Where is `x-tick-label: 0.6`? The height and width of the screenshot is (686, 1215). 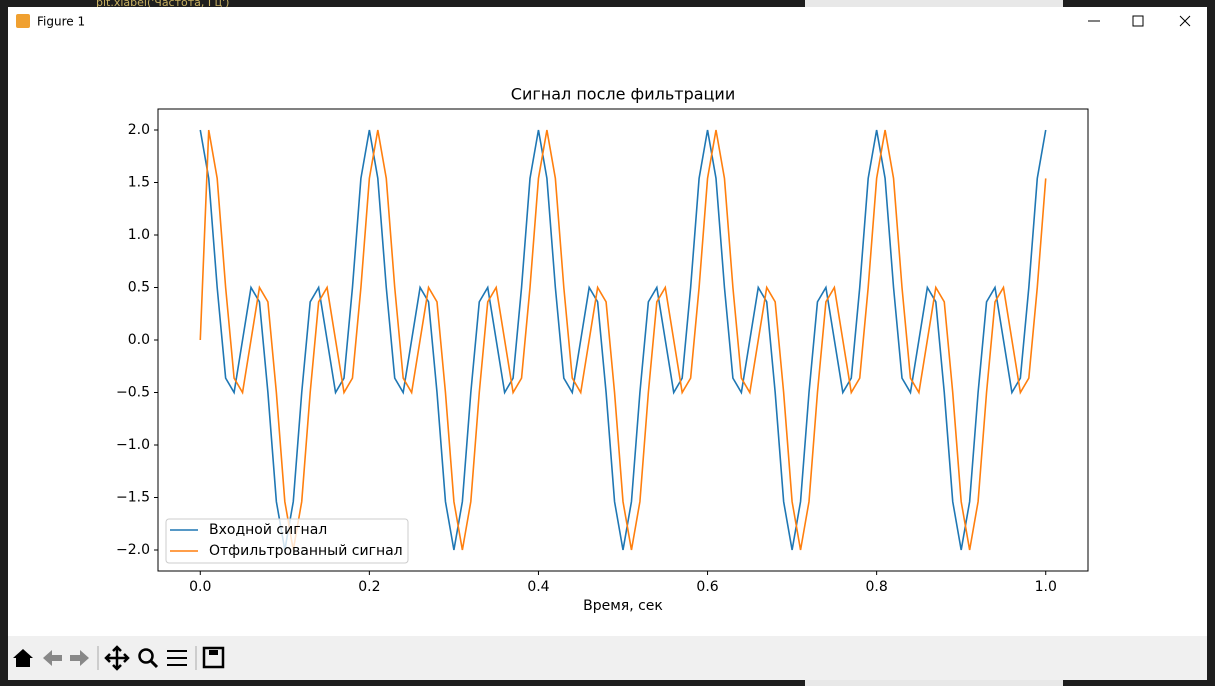 x-tick-label: 0.6 is located at coordinates (707, 587).